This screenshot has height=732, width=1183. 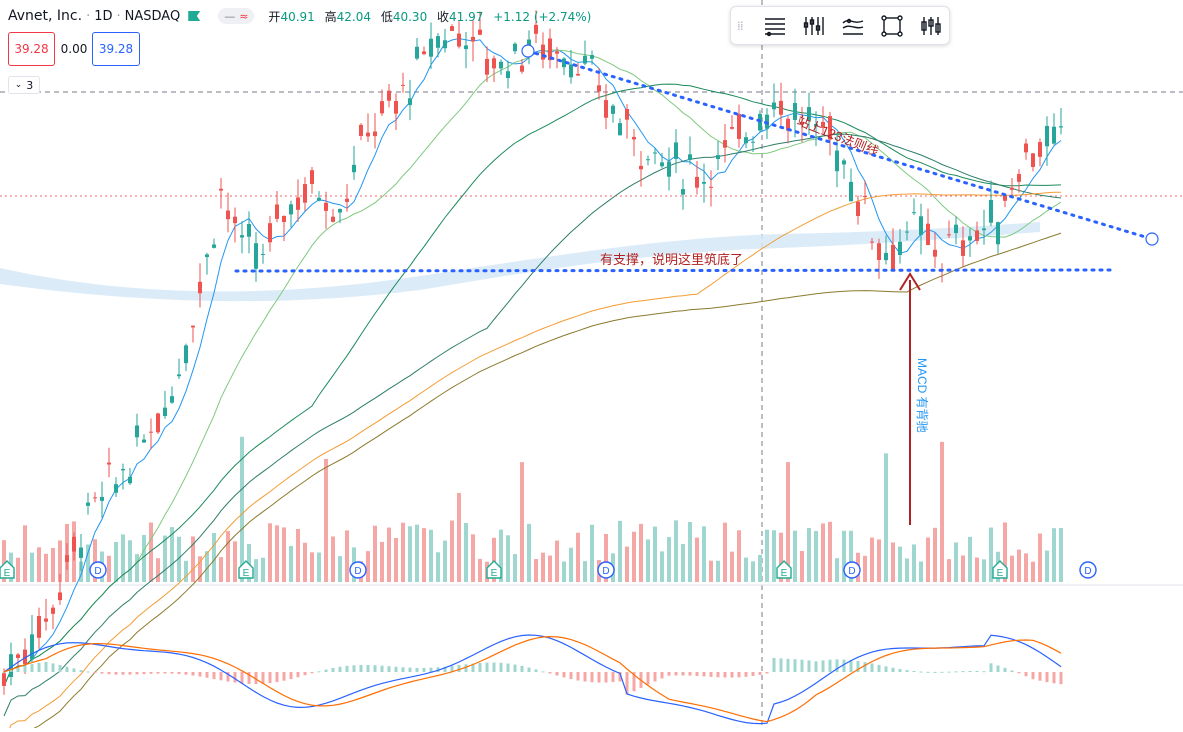 I want to click on blue-band, so click(x=520, y=262).